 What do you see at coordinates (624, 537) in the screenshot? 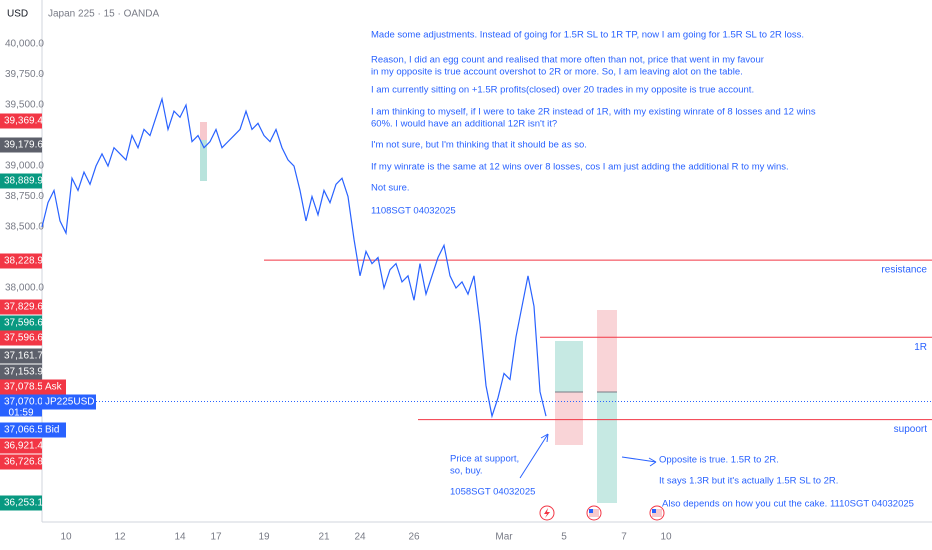
I see `x-tick-label: 7` at bounding box center [624, 537].